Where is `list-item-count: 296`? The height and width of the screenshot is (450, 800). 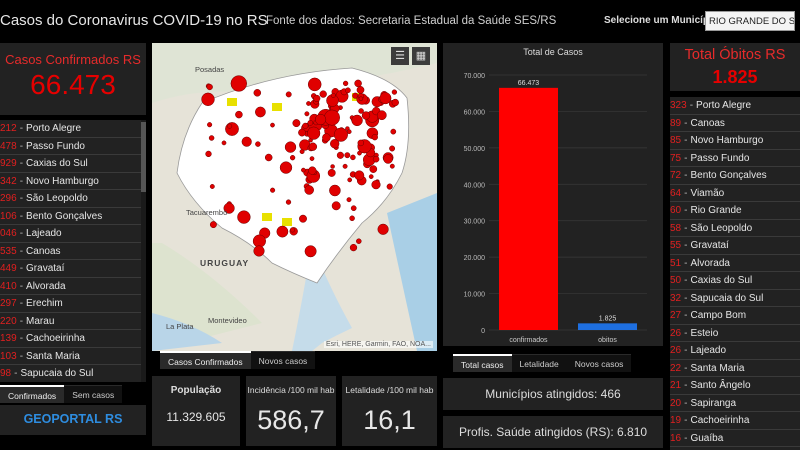
list-item-count: 296 is located at coordinates (8, 198).